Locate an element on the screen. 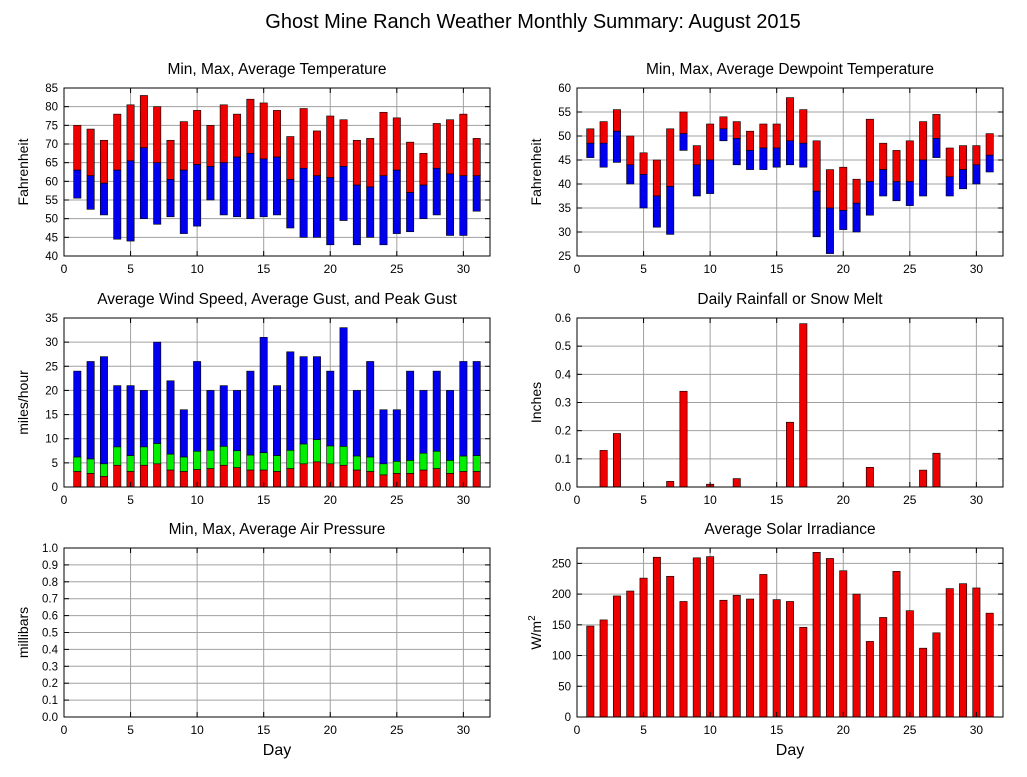 This screenshot has height=777, width=1027. y-tick-label: 25 is located at coordinates (564, 257).